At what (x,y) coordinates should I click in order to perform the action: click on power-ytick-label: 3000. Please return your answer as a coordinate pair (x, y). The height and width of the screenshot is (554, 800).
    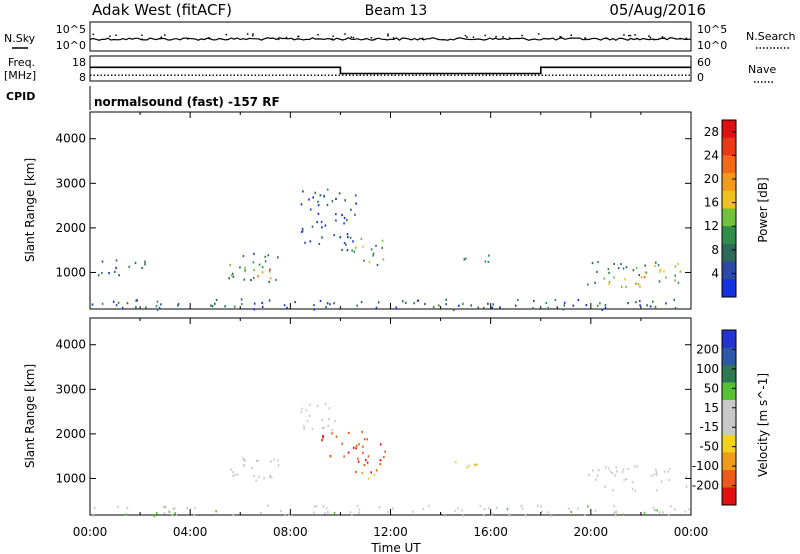
    Looking at the image, I should click on (70, 183).